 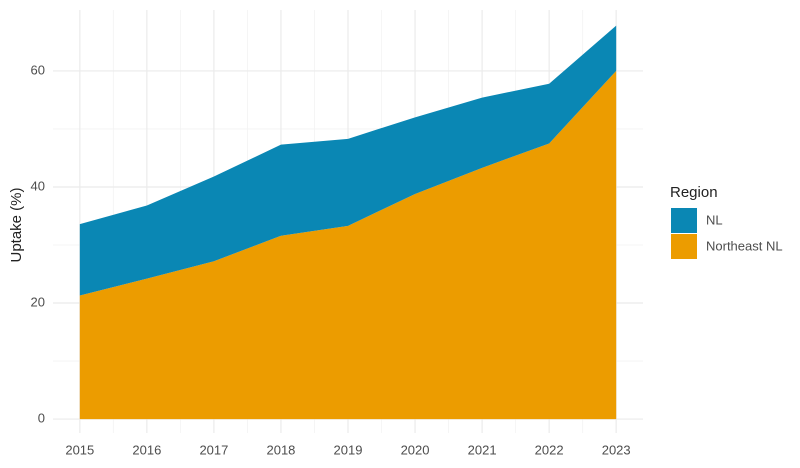 I want to click on y-tick-label: 20, so click(x=38, y=301).